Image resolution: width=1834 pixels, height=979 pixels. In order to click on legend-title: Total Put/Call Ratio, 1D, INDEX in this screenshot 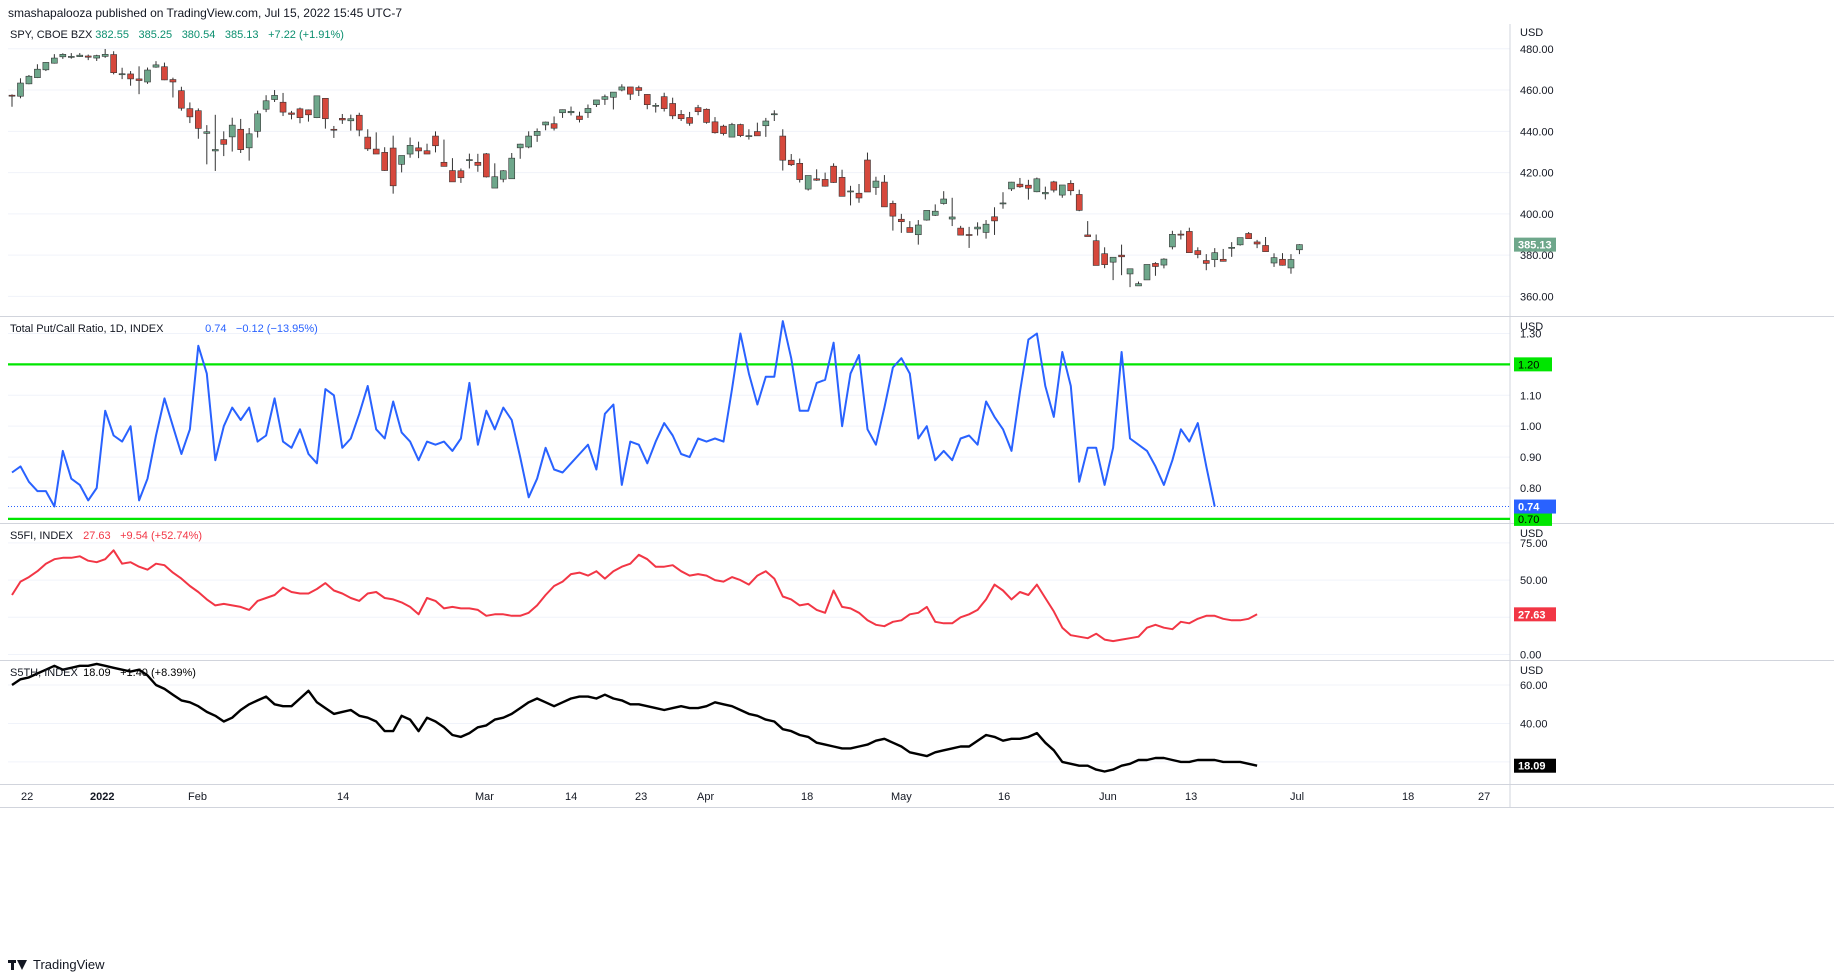, I will do `click(87, 329)`.